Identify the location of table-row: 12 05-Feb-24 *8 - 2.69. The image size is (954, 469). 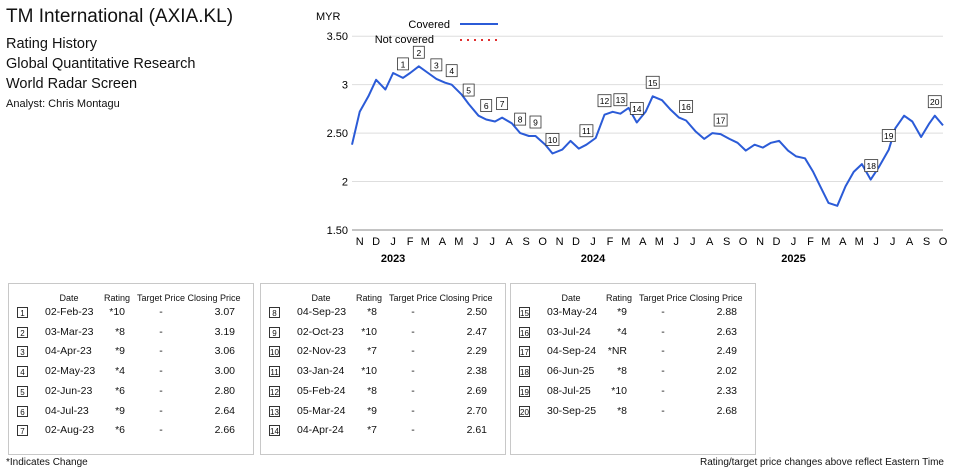
(383, 391).